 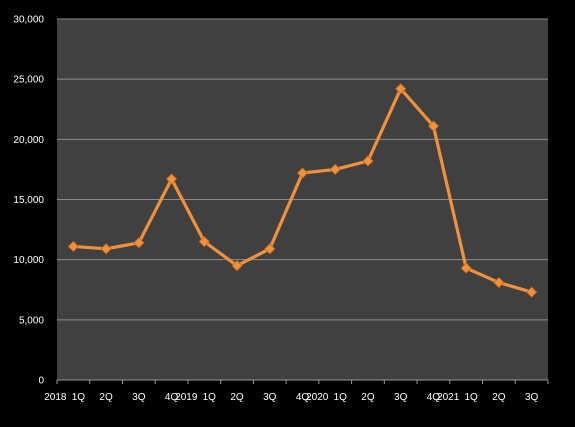 What do you see at coordinates (31, 320) in the screenshot?
I see `y-tick-label: 5,000` at bounding box center [31, 320].